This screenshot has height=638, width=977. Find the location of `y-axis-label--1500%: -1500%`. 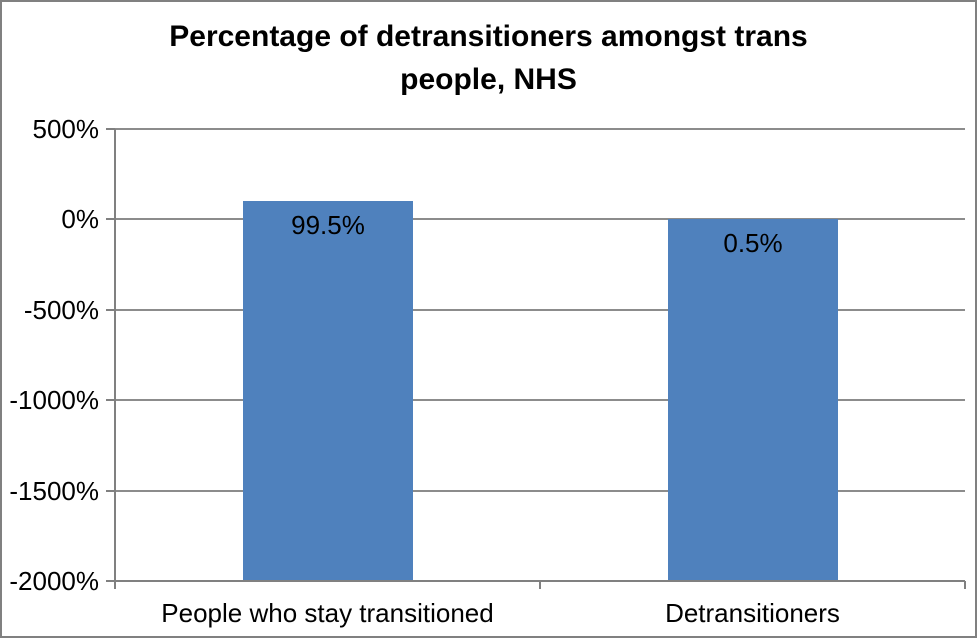

y-axis-label--1500%: -1500% is located at coordinates (54, 491).